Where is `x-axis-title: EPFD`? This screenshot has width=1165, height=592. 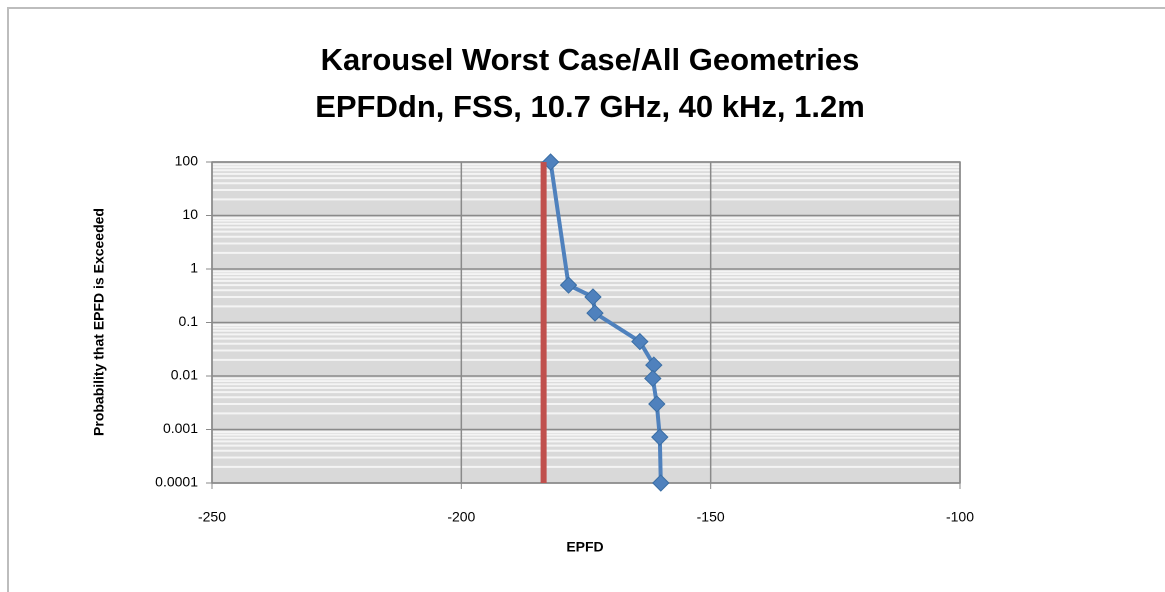 x-axis-title: EPFD is located at coordinates (584, 547).